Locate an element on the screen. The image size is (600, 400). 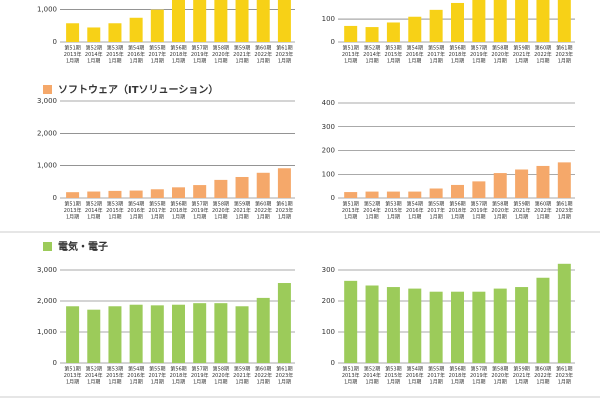
y-tick-label: 100 is located at coordinates (328, 174).